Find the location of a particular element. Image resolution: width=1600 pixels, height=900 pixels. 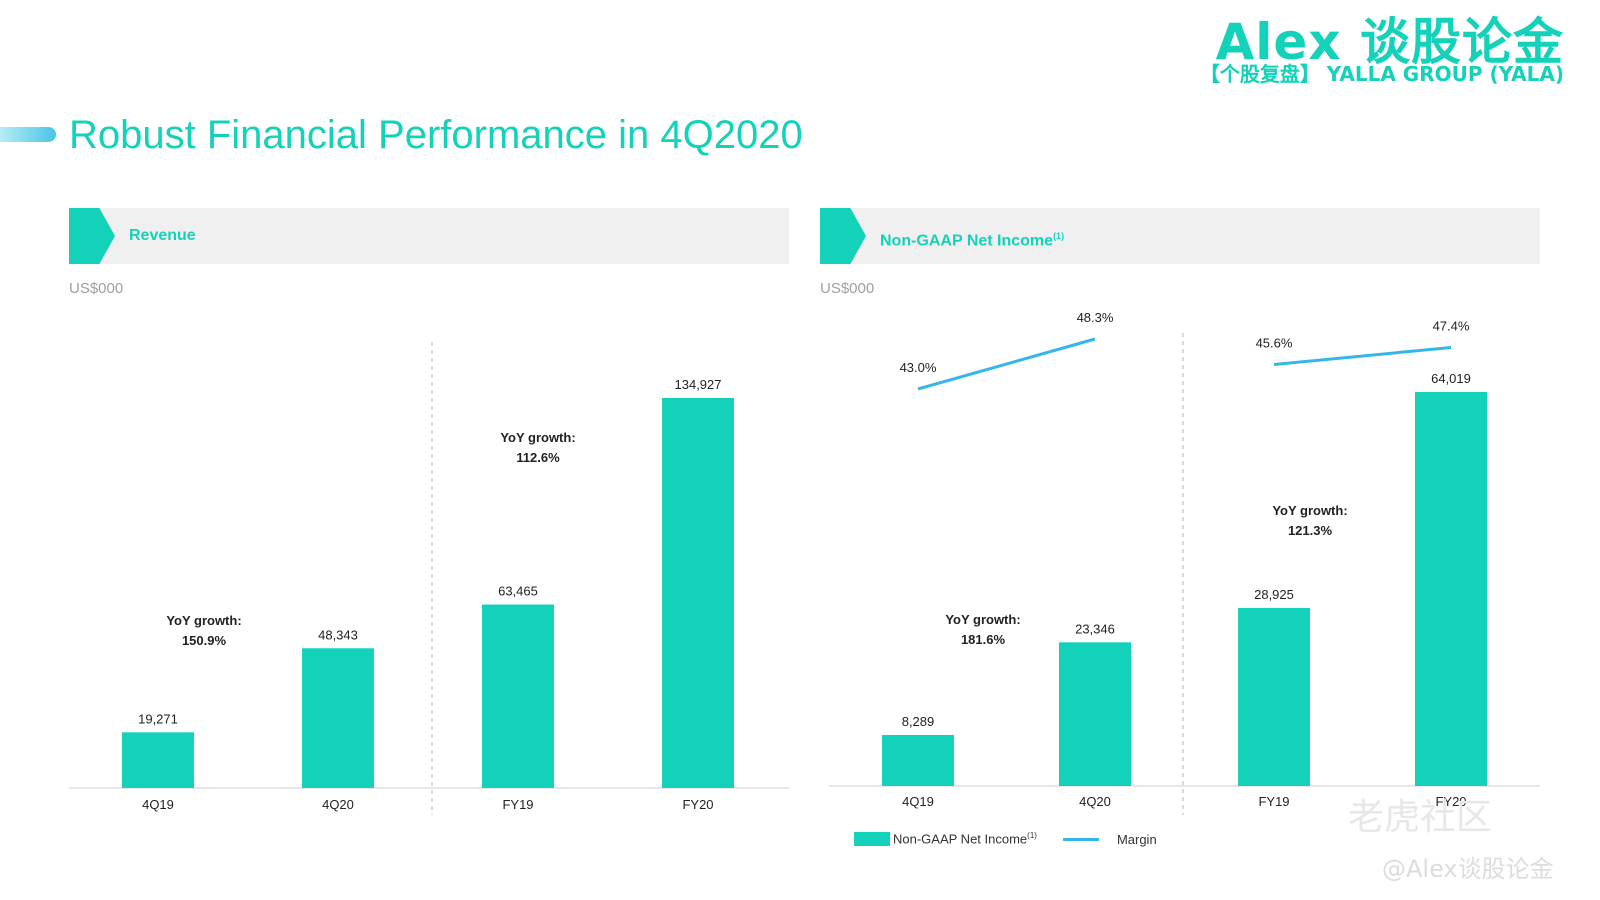

yoy-growth-value: 150.9% is located at coordinates (204, 640).